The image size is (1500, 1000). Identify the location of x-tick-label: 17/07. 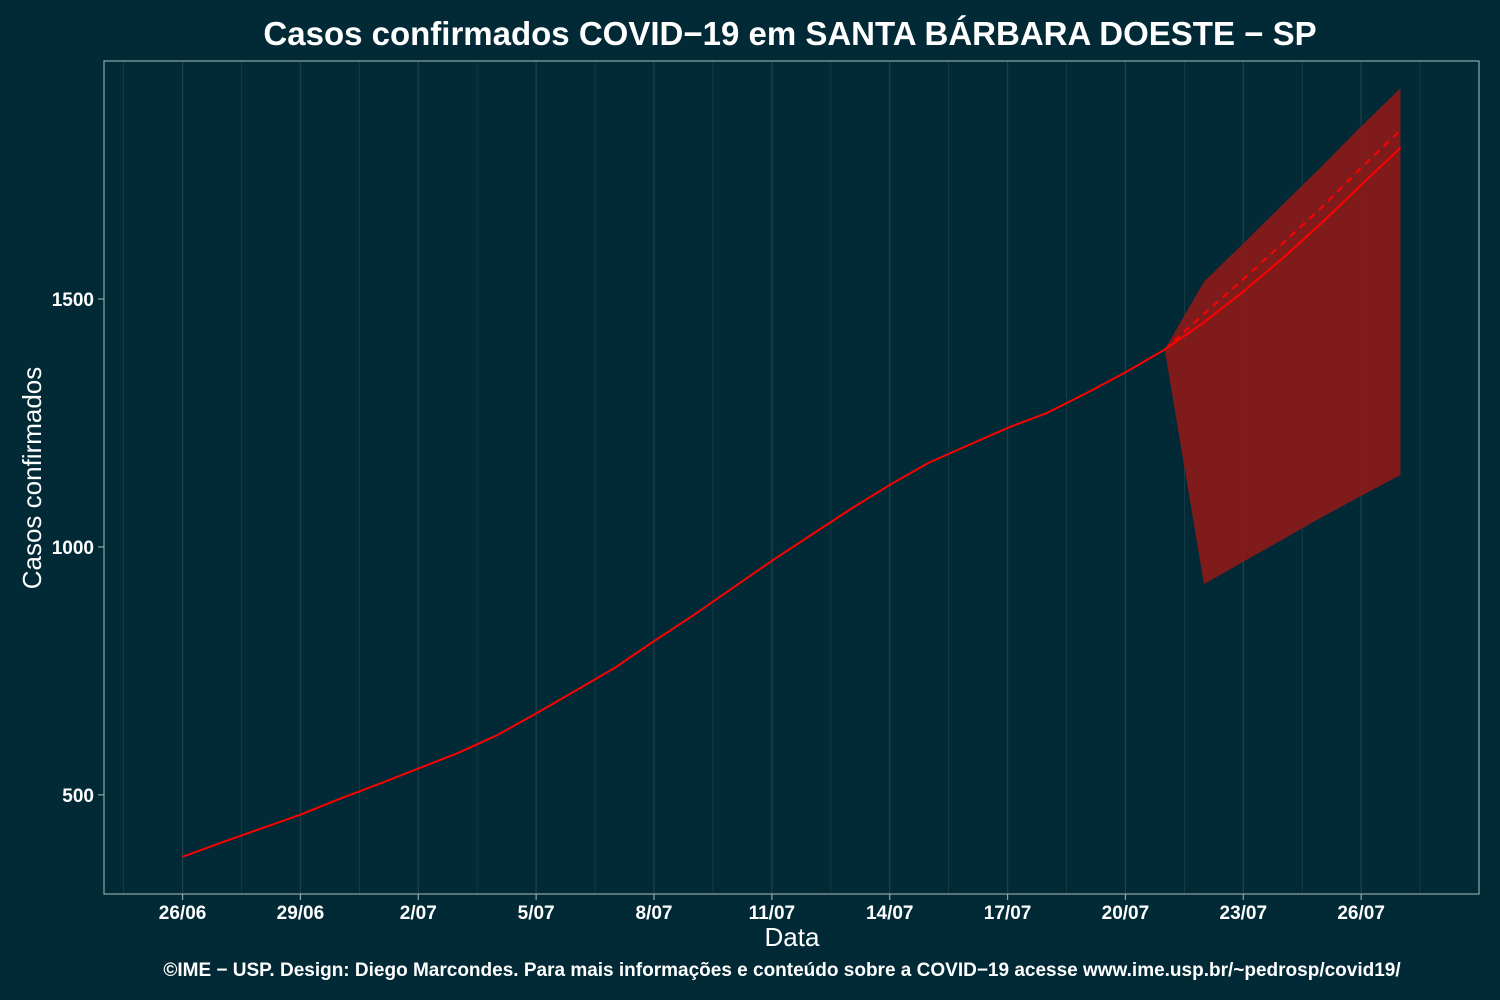
(1008, 913).